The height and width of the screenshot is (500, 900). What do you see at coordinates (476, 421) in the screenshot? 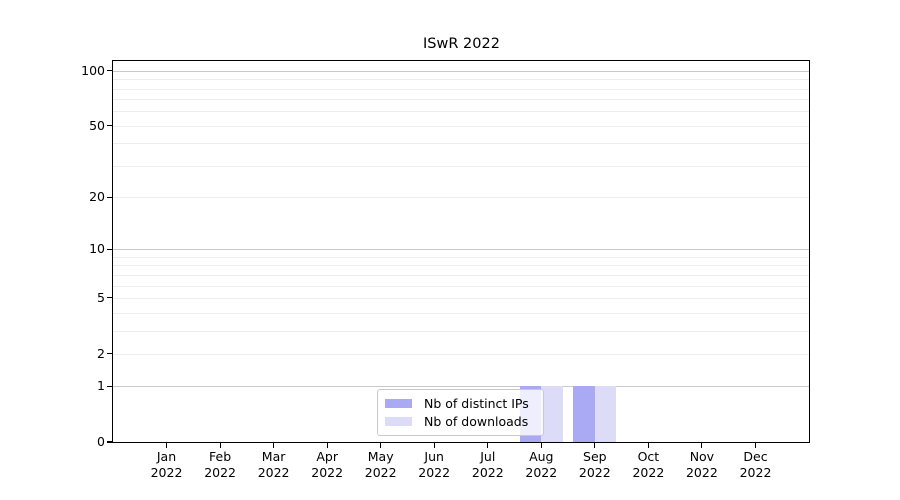
I see `legend-label-downloads: Nb of downloads` at bounding box center [476, 421].